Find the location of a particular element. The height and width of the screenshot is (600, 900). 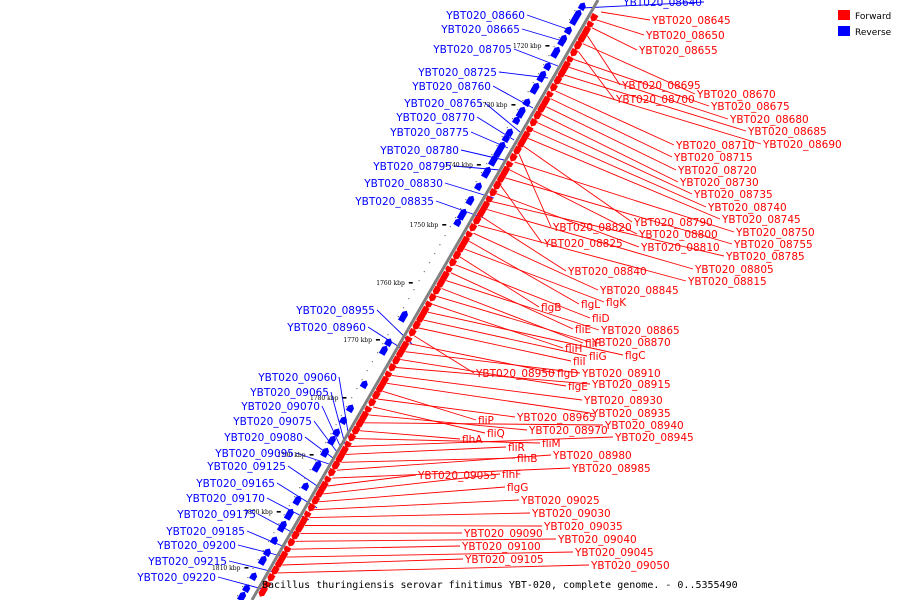

forward-gene-label: flhB is located at coordinates (527, 459).